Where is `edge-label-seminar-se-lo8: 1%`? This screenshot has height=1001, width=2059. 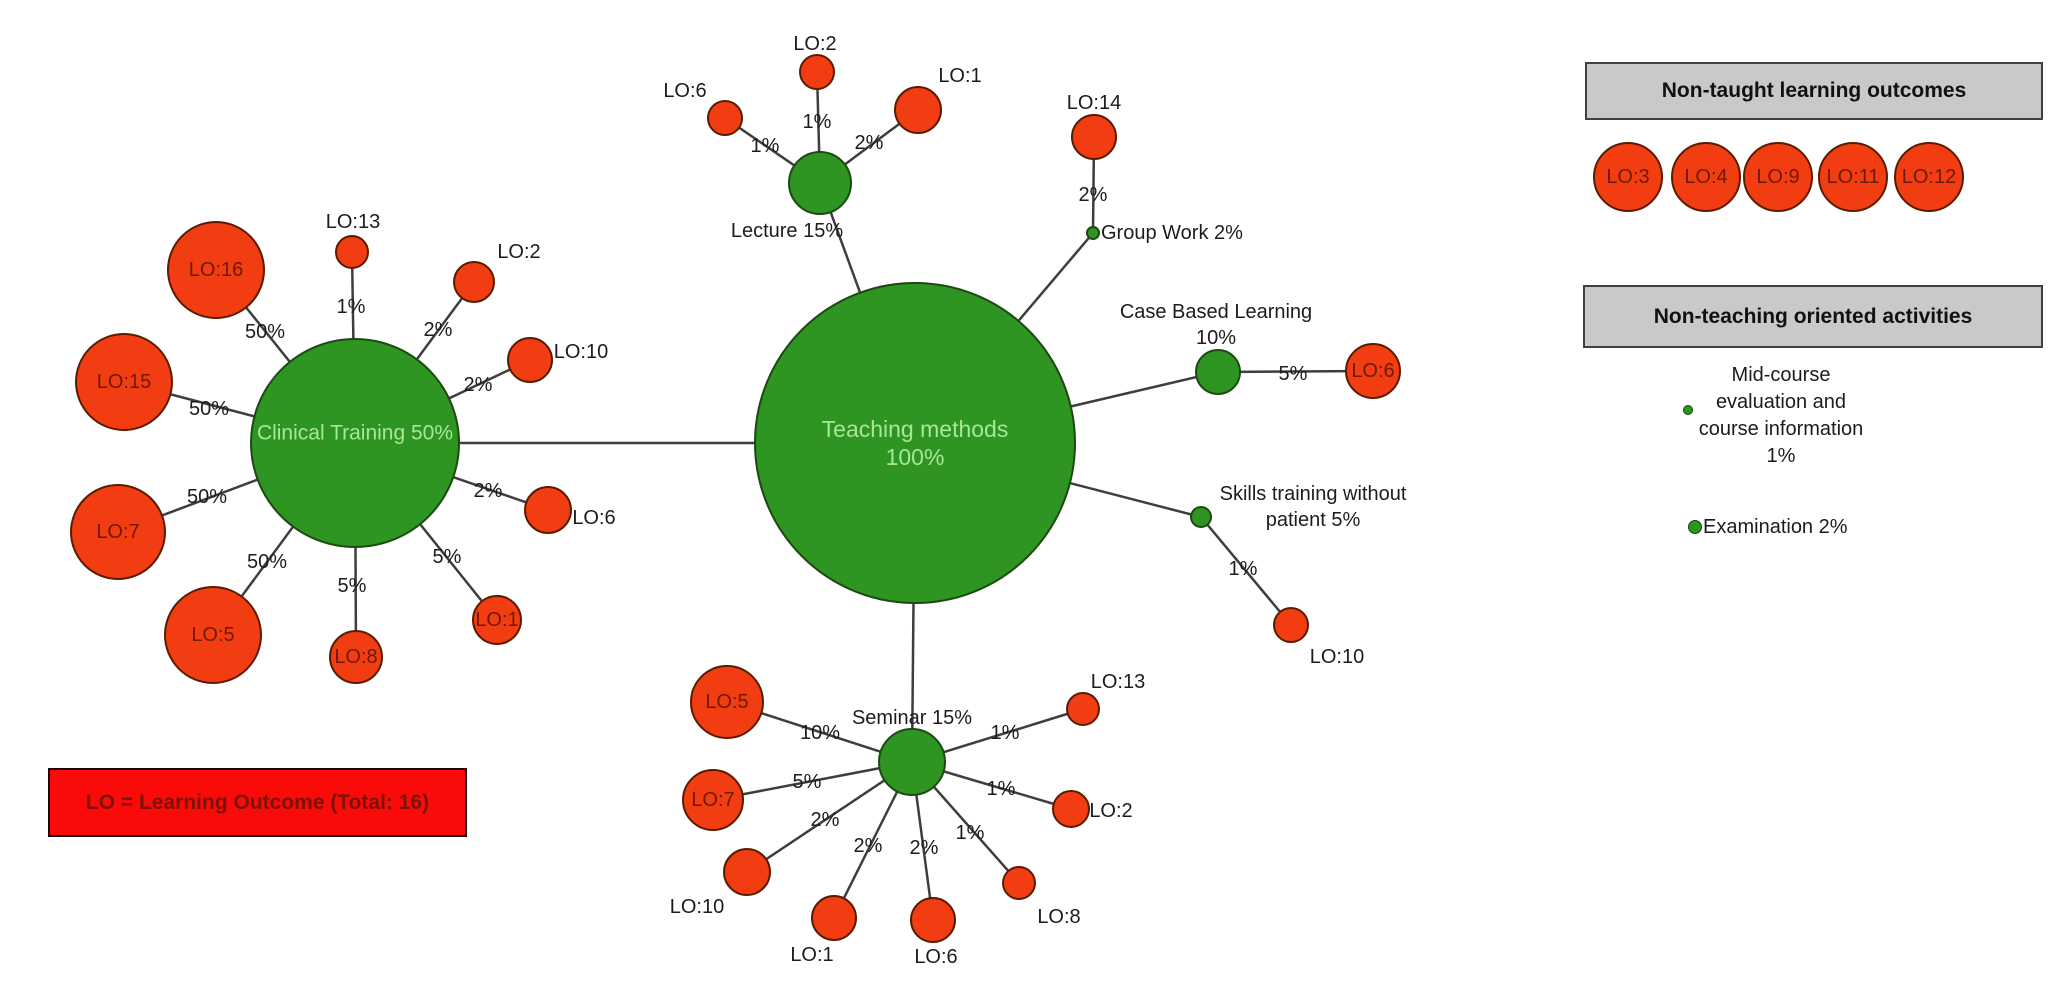
edge-label-seminar-se-lo8: 1% is located at coordinates (970, 833).